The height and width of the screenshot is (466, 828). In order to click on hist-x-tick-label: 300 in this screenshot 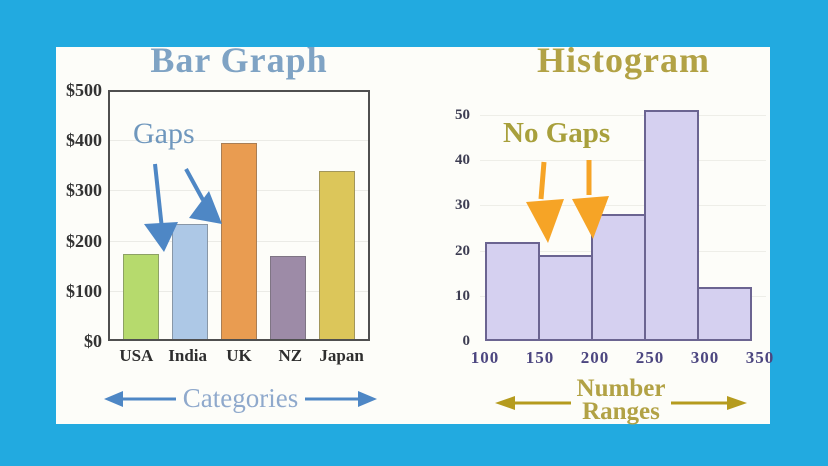, I will do `click(705, 357)`.